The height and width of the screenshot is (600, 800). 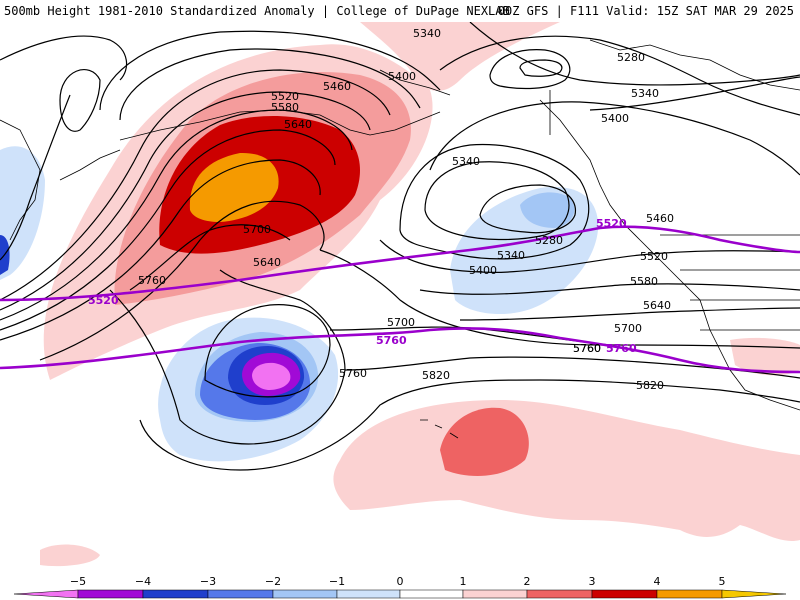 What do you see at coordinates (175, 594) in the screenshot?
I see `colorbar-swatch-neg4` at bounding box center [175, 594].